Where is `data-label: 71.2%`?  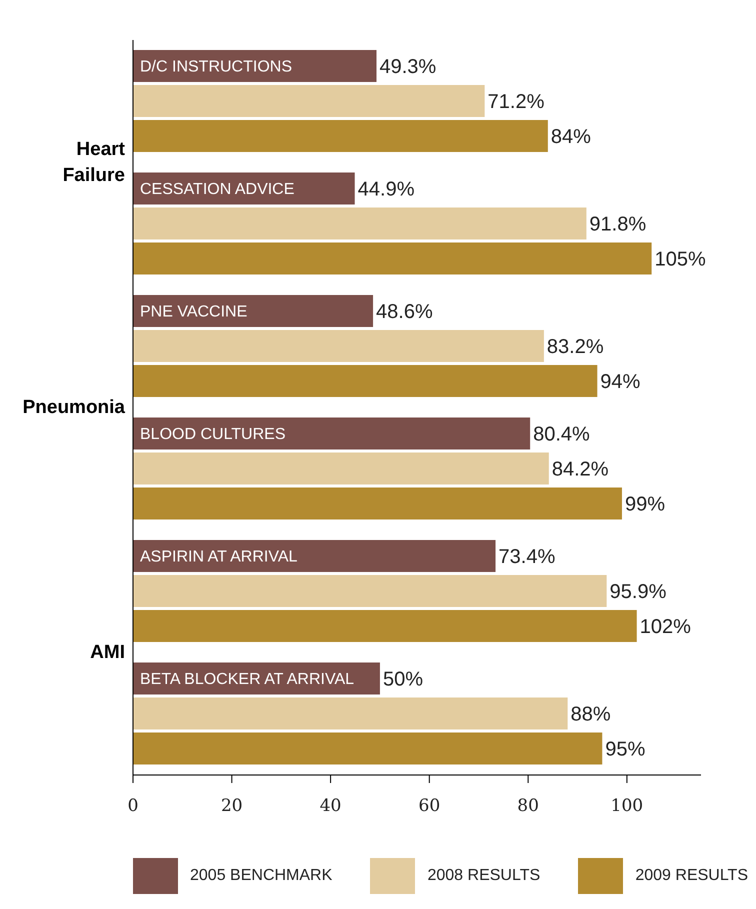
data-label: 71.2% is located at coordinates (516, 102).